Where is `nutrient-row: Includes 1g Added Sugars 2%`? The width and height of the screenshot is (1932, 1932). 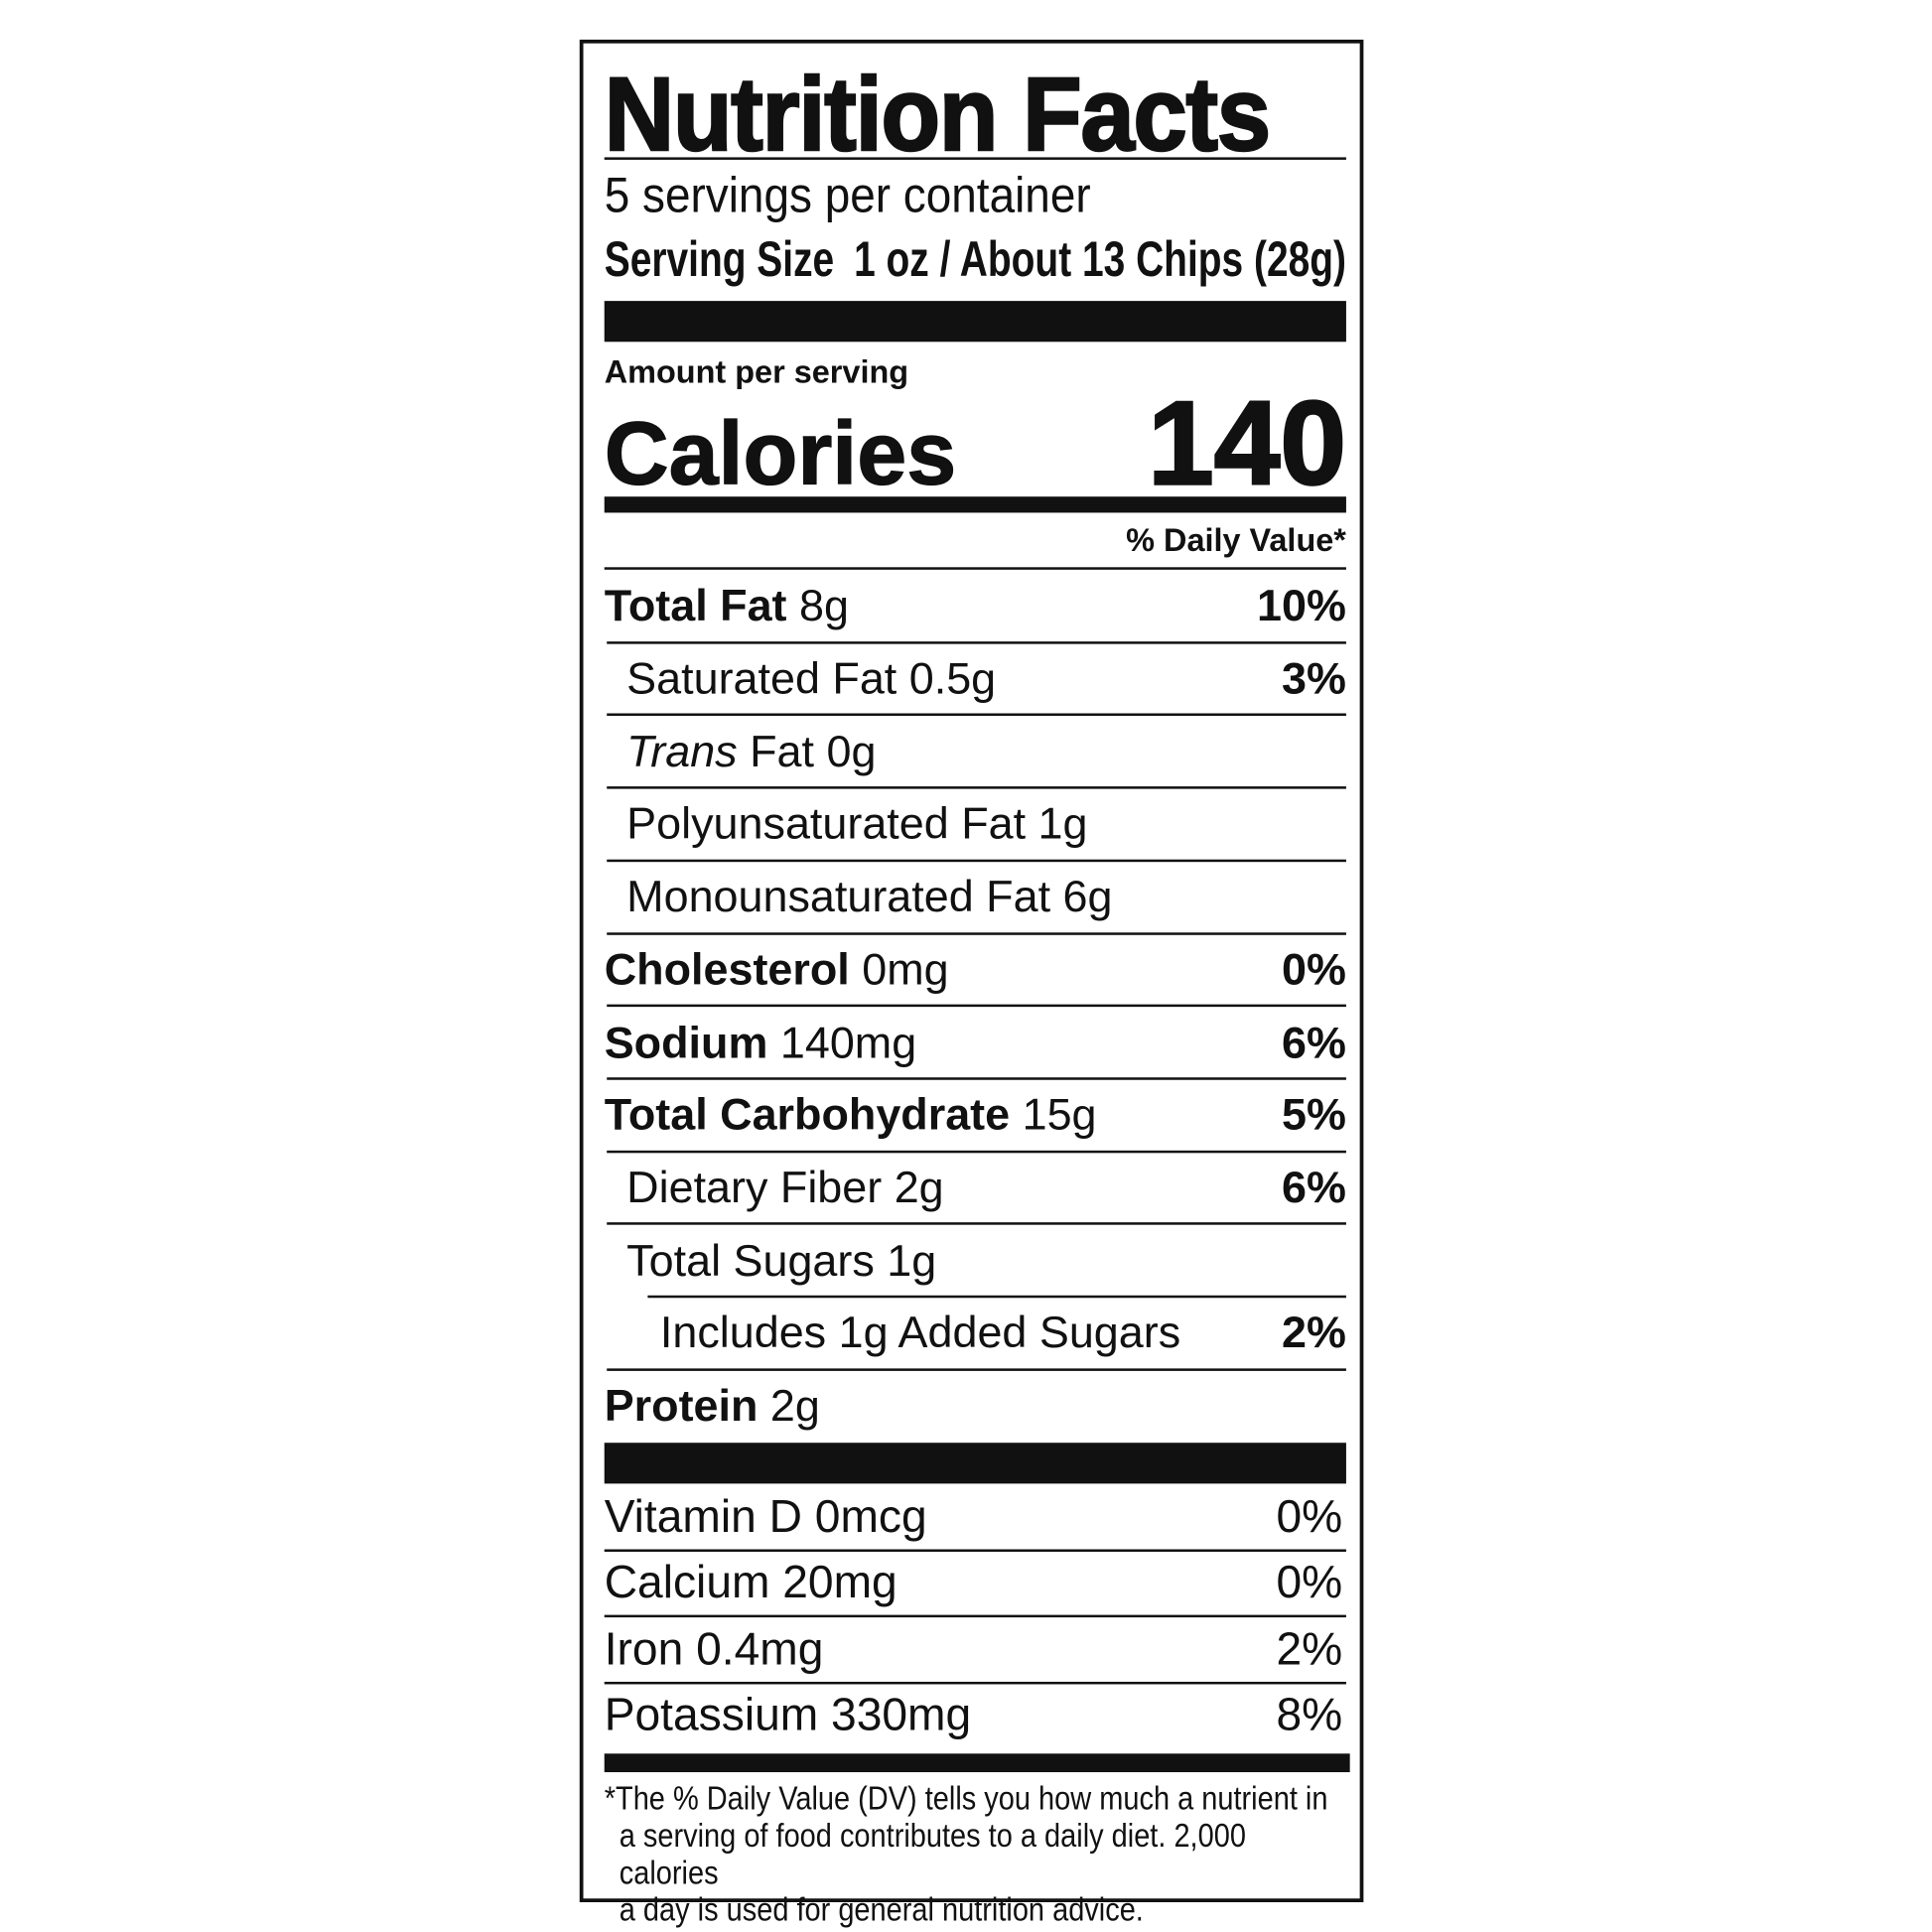
nutrient-row: Includes 1g Added Sugars 2% is located at coordinates (975, 1333).